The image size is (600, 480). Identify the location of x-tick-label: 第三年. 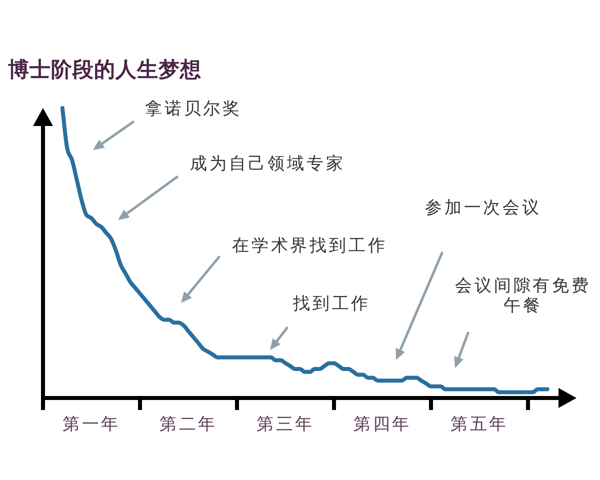
(285, 424).